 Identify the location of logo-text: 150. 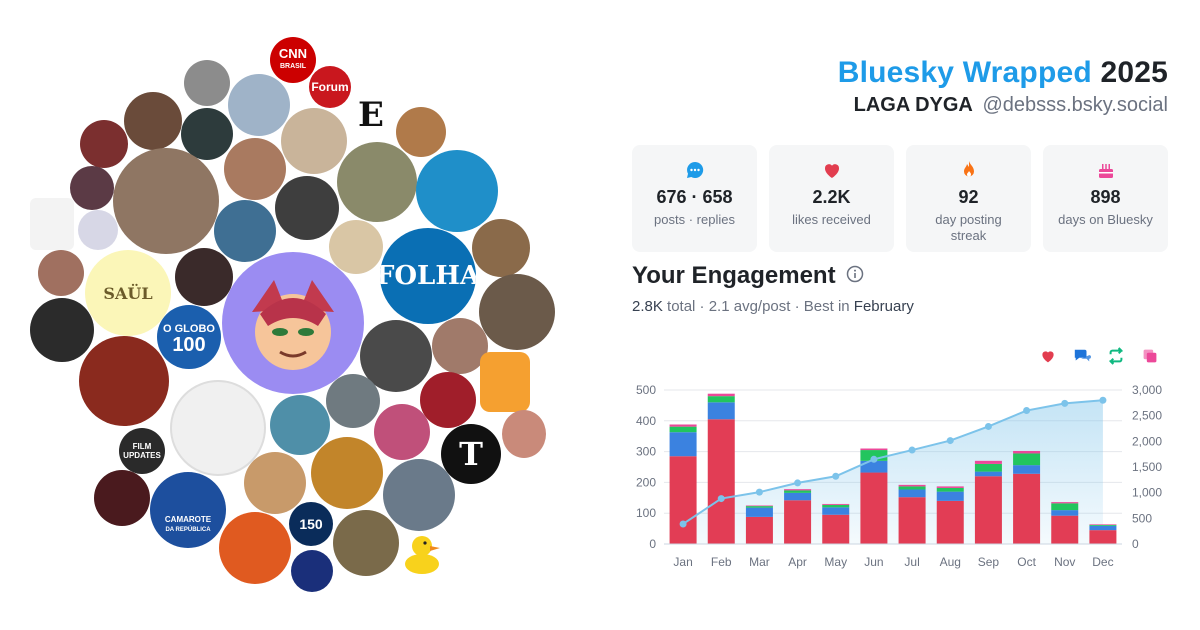
(311, 524).